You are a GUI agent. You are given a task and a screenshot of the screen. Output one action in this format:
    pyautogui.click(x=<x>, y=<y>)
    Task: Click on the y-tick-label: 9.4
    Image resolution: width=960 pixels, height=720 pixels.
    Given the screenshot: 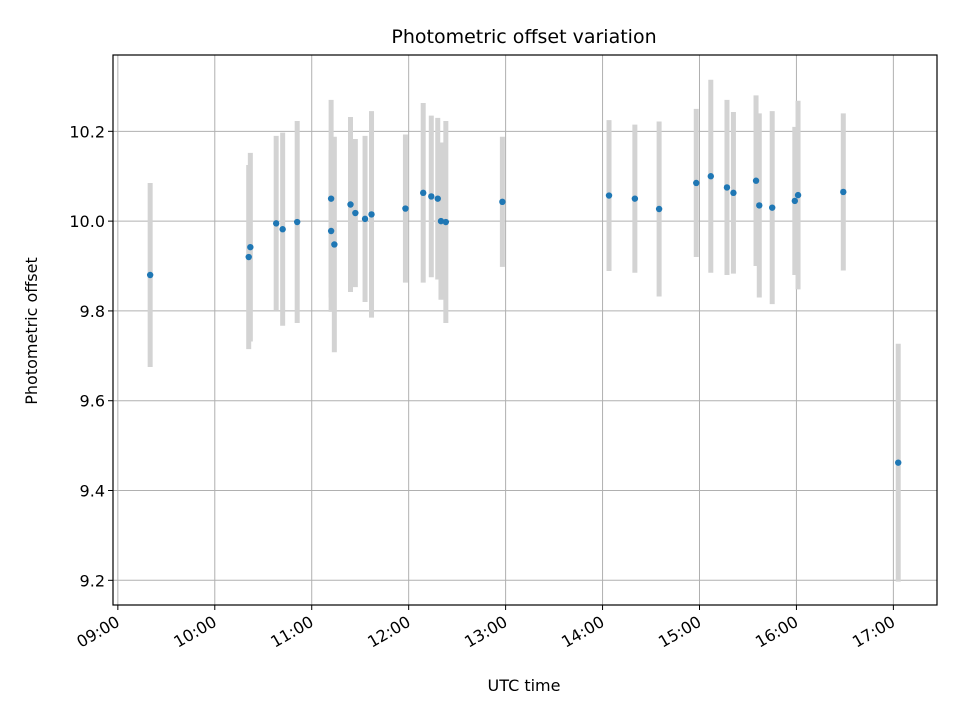 What is the action you would take?
    pyautogui.click(x=92, y=491)
    